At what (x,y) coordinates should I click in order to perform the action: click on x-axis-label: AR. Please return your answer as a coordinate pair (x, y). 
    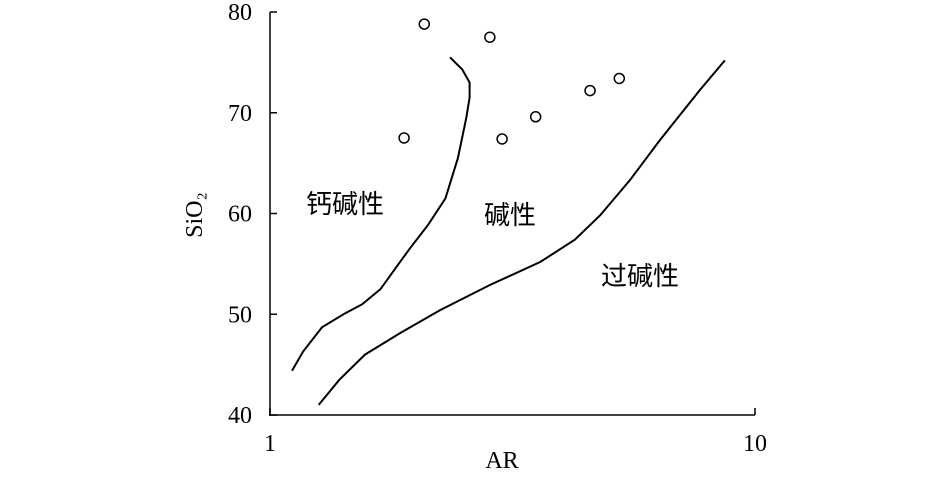
    Looking at the image, I should click on (501, 460).